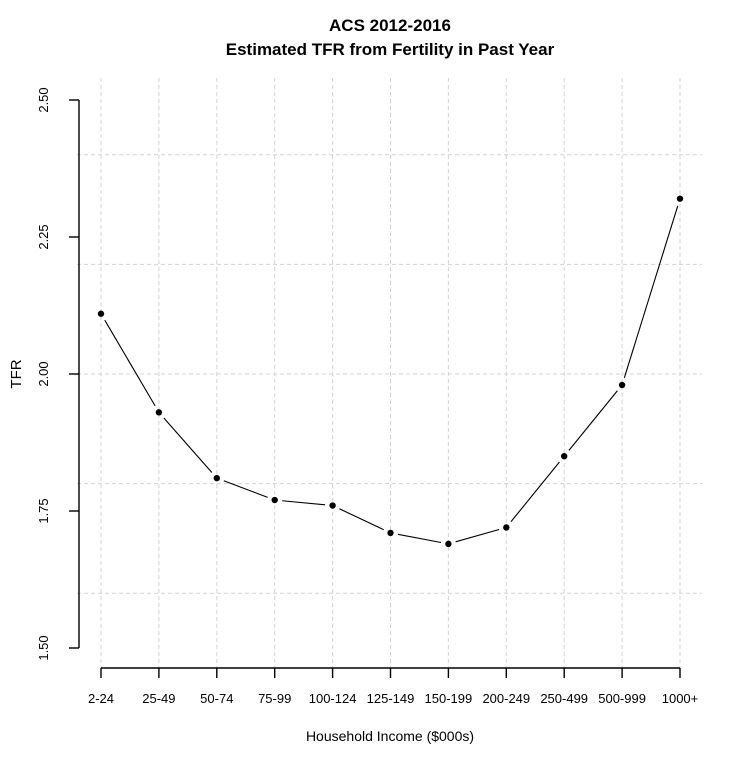  I want to click on y-tick-label: 1.50, so click(43, 647).